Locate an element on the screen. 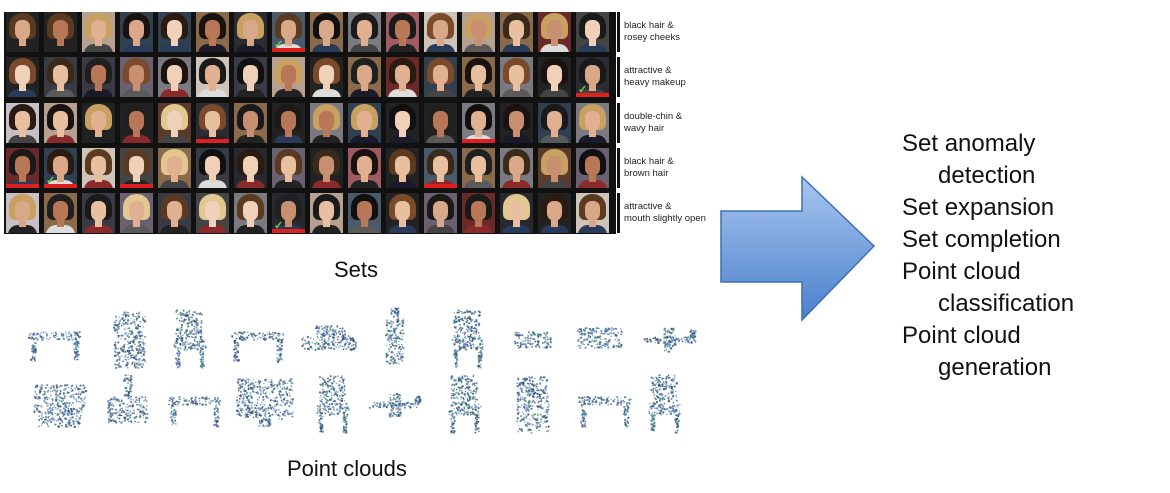 The image size is (1170, 493). check-icon: ✓ is located at coordinates (50, 181).